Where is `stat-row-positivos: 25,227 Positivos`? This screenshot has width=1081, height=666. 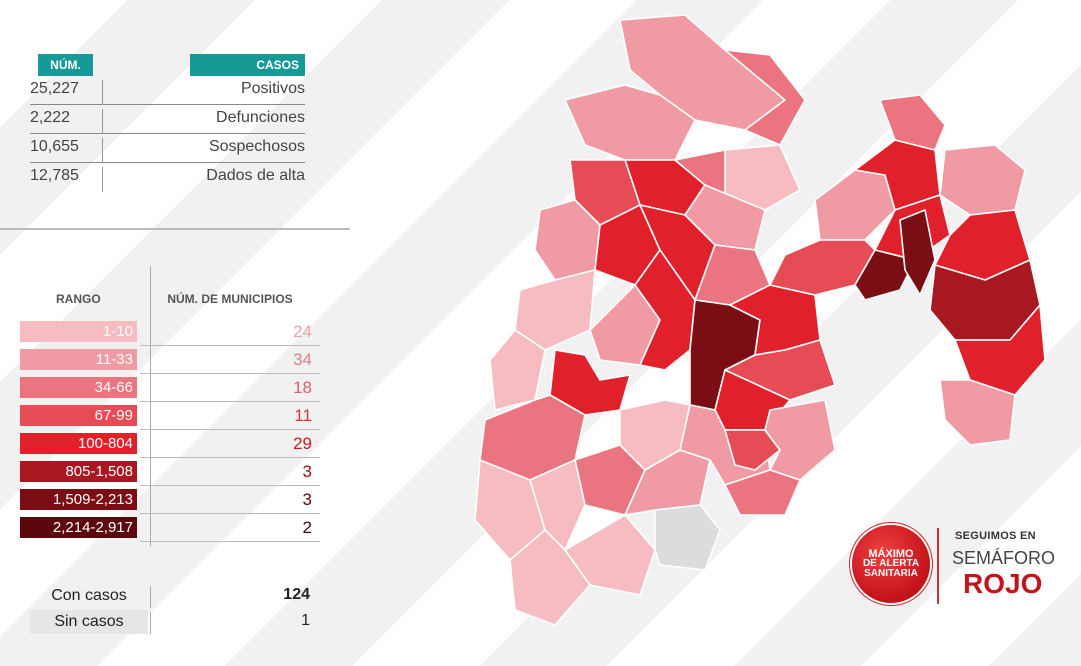 stat-row-positivos: 25,227 Positivos is located at coordinates (167, 90).